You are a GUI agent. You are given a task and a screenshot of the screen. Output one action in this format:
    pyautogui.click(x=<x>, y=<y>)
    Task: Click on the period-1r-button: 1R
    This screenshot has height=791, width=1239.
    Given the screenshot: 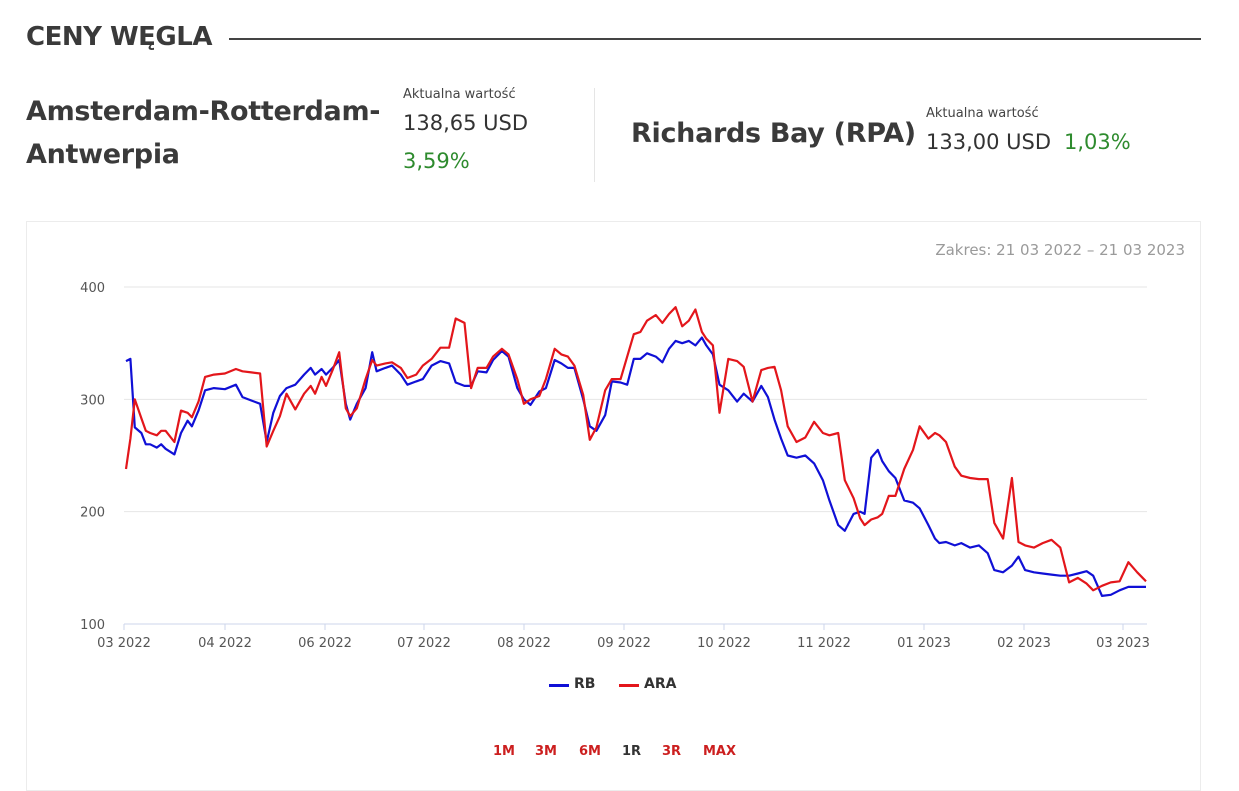 What is the action you would take?
    pyautogui.click(x=632, y=751)
    